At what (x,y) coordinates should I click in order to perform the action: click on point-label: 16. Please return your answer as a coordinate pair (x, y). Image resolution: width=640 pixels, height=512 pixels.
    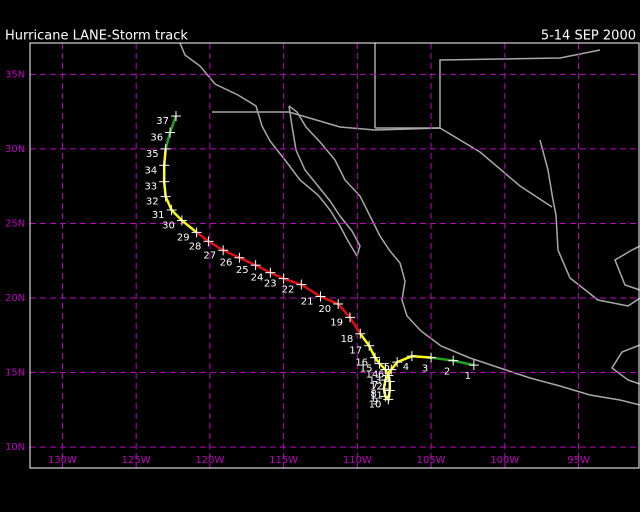
    Looking at the image, I should click on (361, 363).